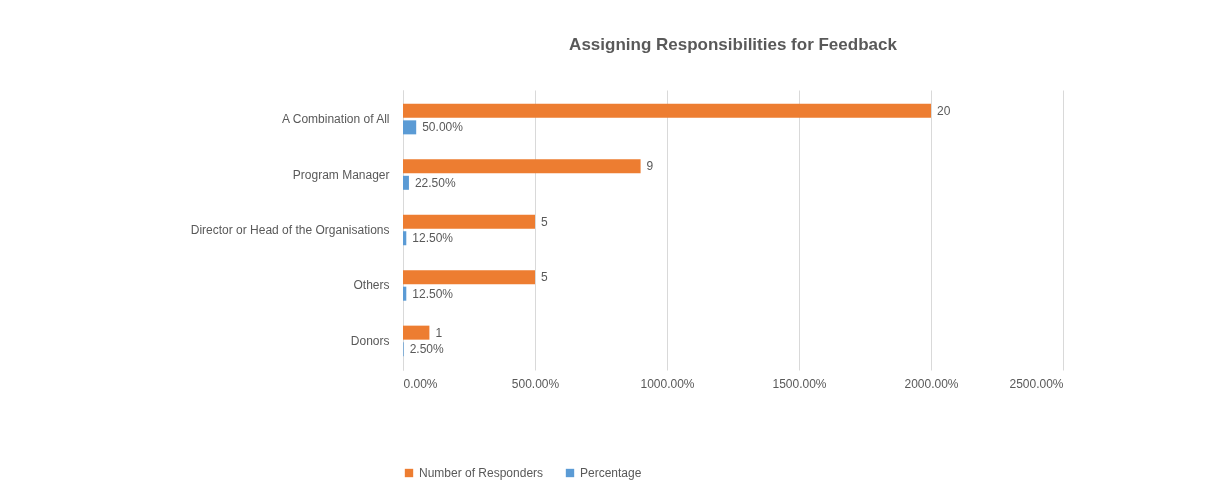  What do you see at coordinates (944, 110) in the screenshot?
I see `data-label: 20` at bounding box center [944, 110].